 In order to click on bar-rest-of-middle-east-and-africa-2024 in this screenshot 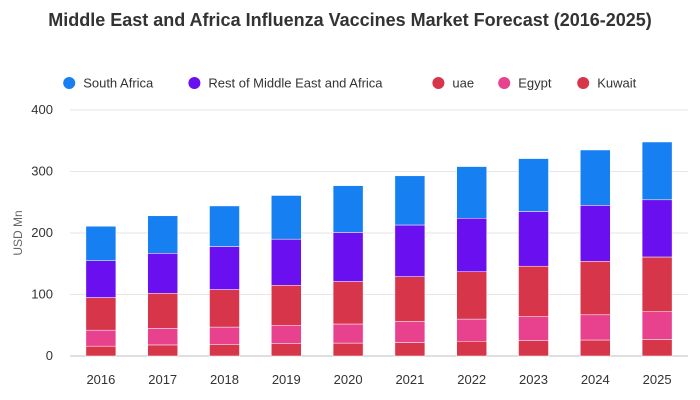, I will do `click(595, 233)`.